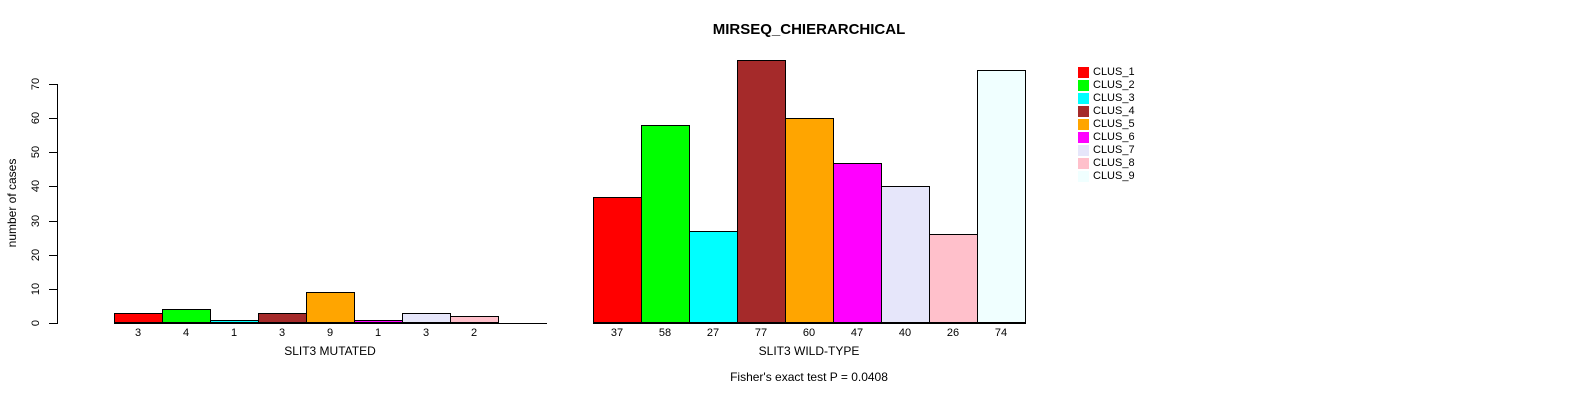 The height and width of the screenshot is (400, 1590). What do you see at coordinates (761, 333) in the screenshot?
I see `bar-value-label: 77` at bounding box center [761, 333].